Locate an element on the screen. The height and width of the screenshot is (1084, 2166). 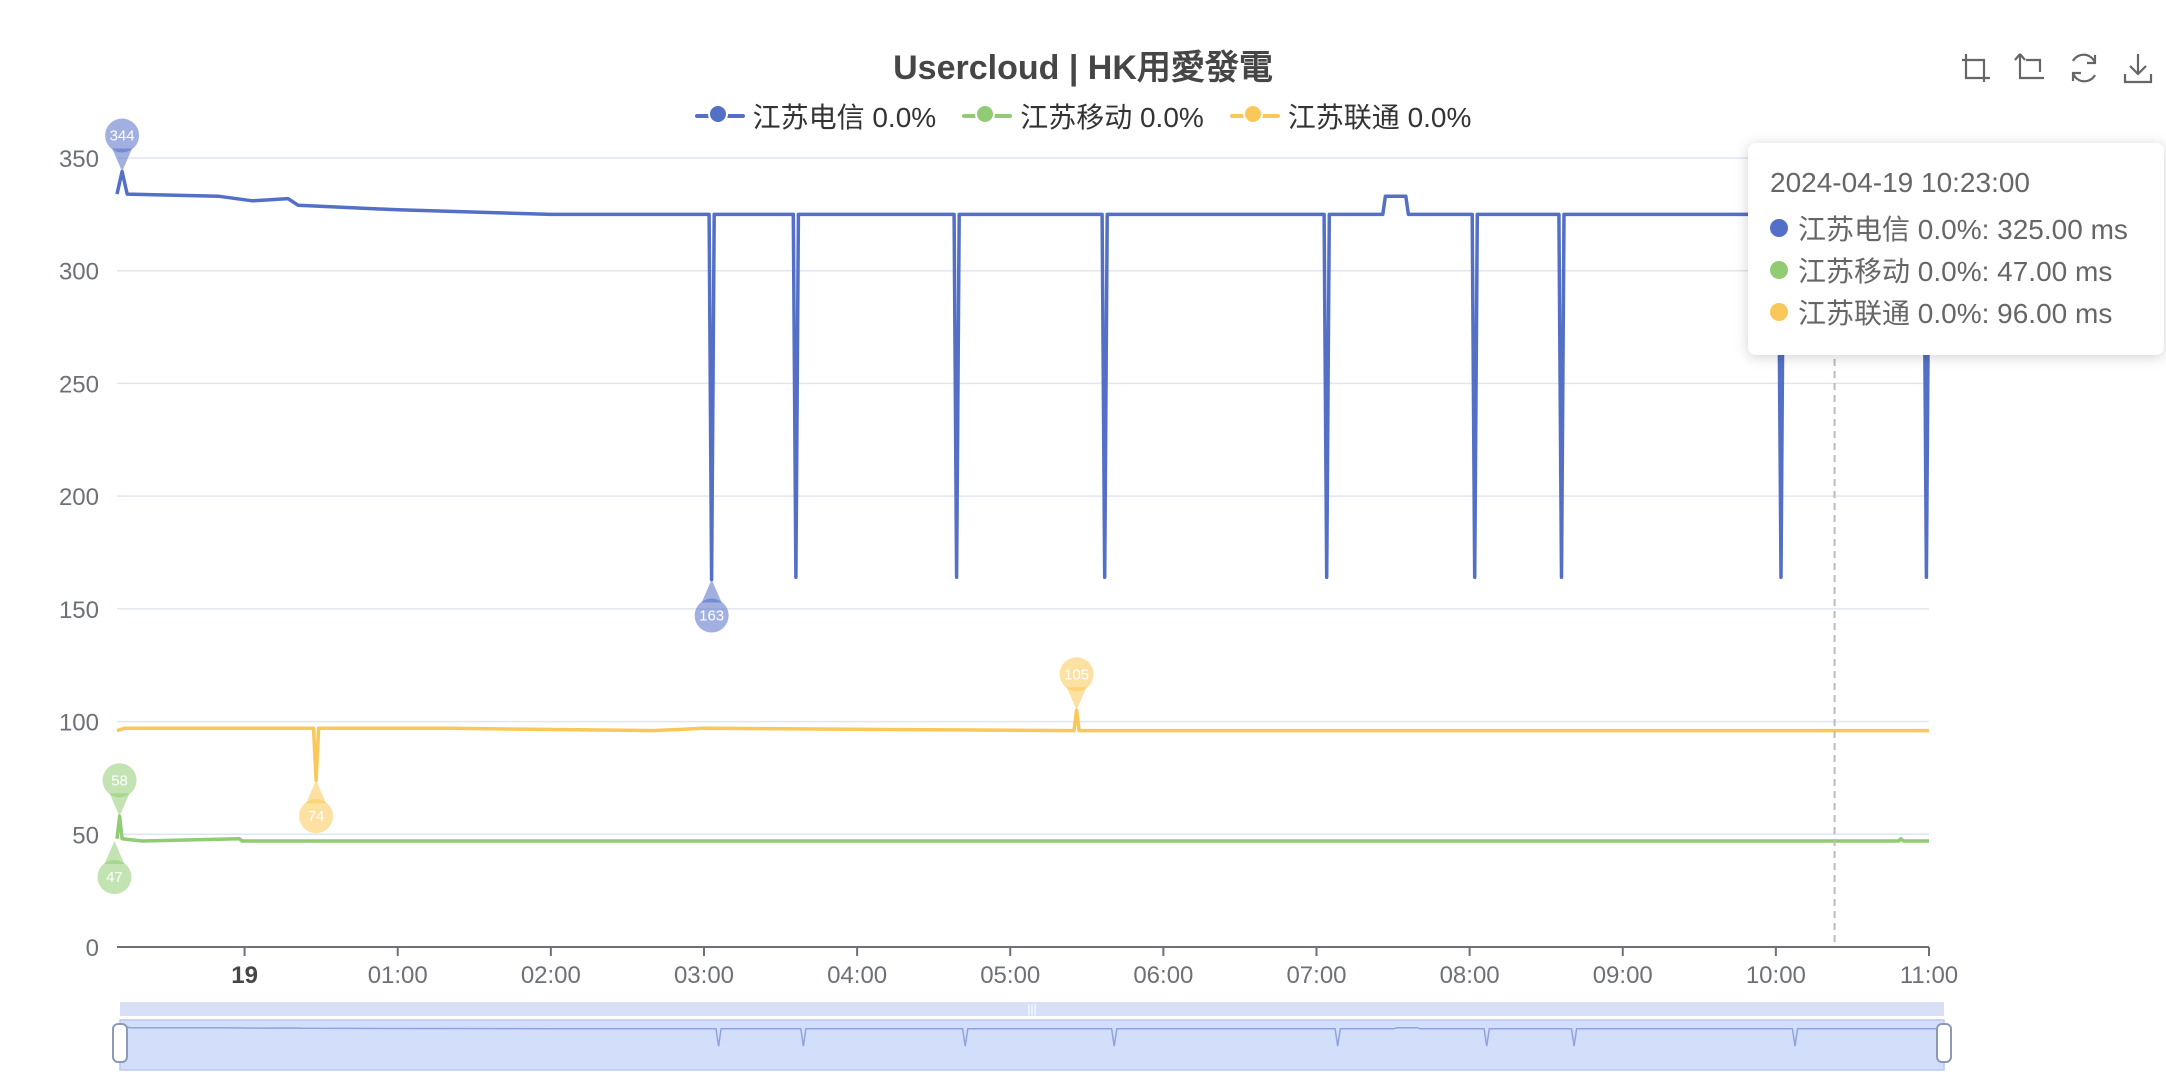
marker-label: 163 is located at coordinates (711, 616).